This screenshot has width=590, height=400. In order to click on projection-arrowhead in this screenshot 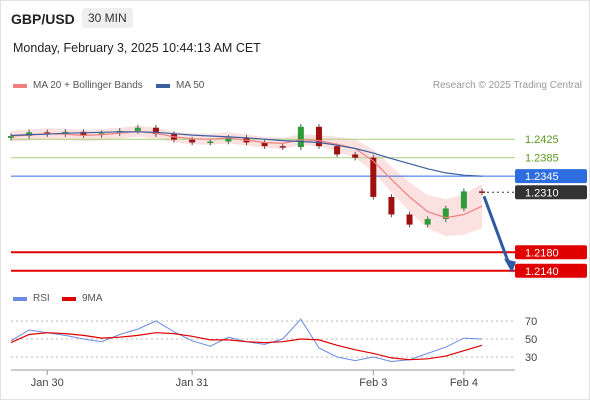, I will do `click(510, 265)`.